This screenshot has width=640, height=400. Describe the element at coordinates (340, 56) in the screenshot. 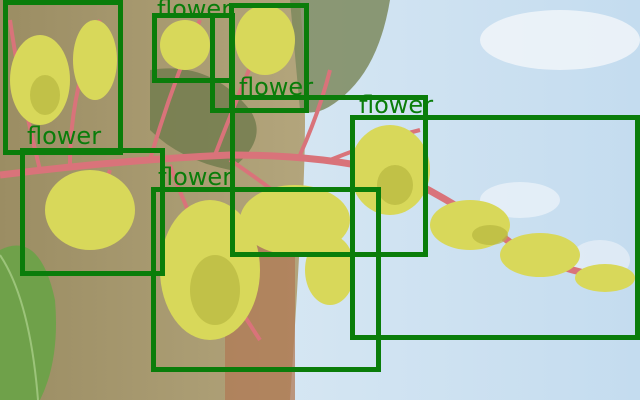

I see `tree-line` at that location.